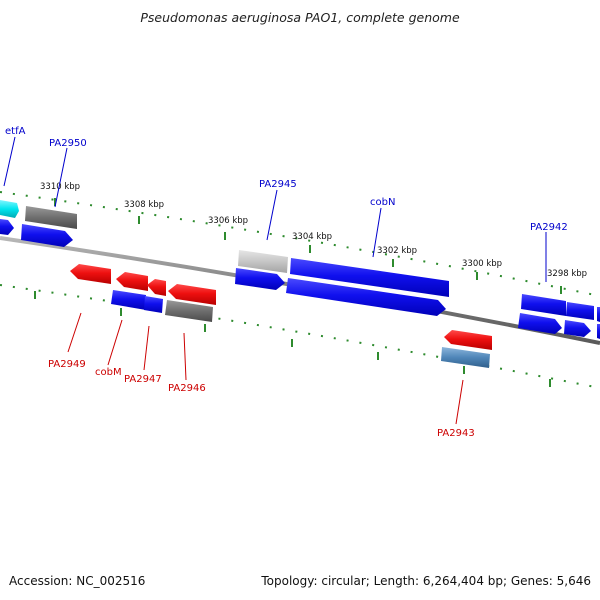  I want to click on scale-label-3306: 3306 kbp, so click(228, 221).